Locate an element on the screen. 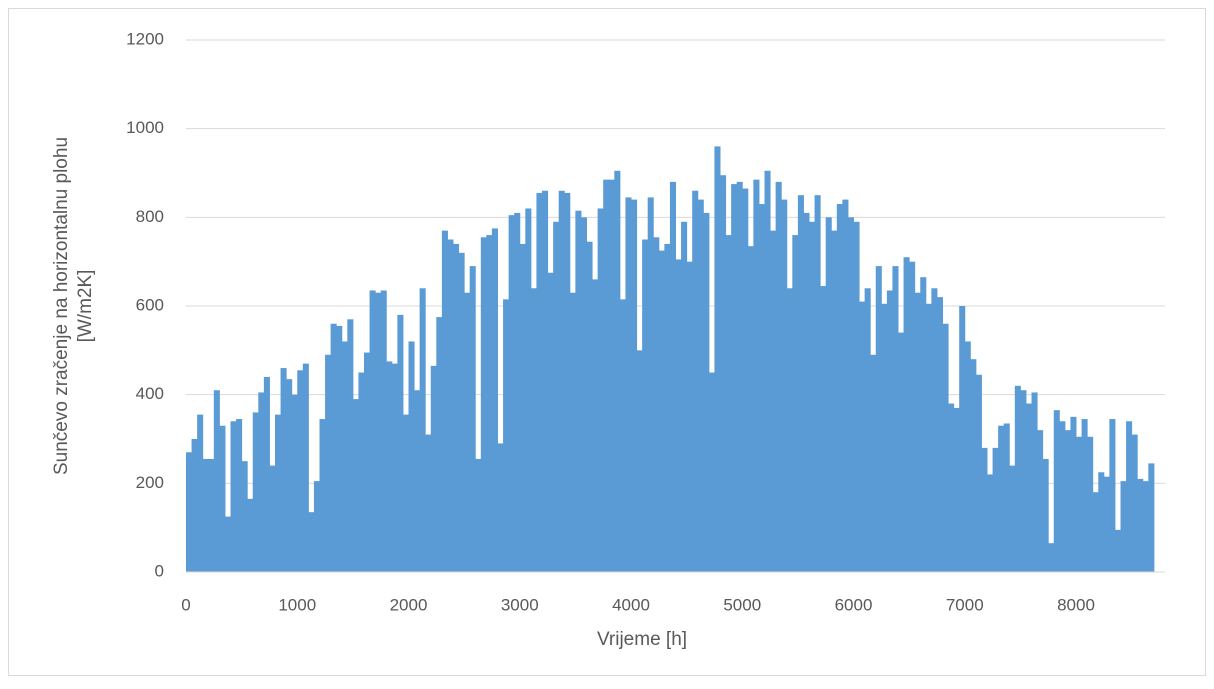  y-tick-label: 1200 is located at coordinates (145, 38).